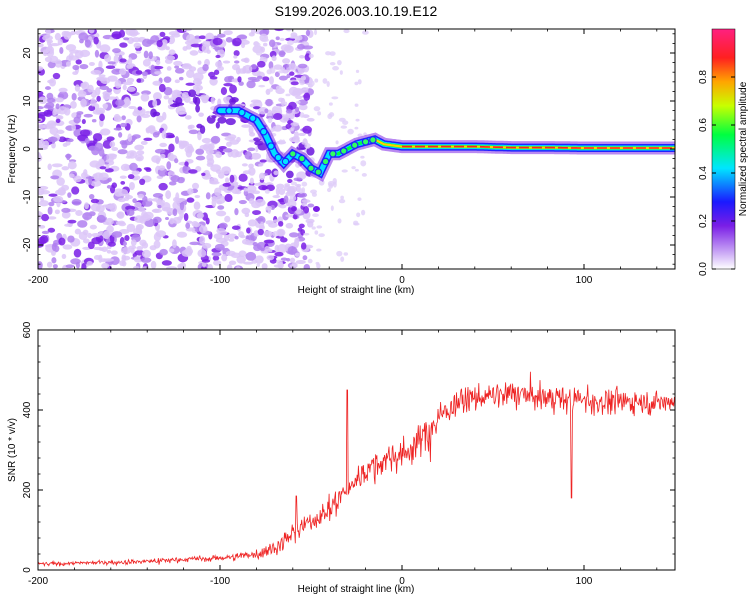 This screenshot has width=750, height=600. What do you see at coordinates (444, 158) in the screenshot?
I see `spectrogram-ridge` at bounding box center [444, 158].